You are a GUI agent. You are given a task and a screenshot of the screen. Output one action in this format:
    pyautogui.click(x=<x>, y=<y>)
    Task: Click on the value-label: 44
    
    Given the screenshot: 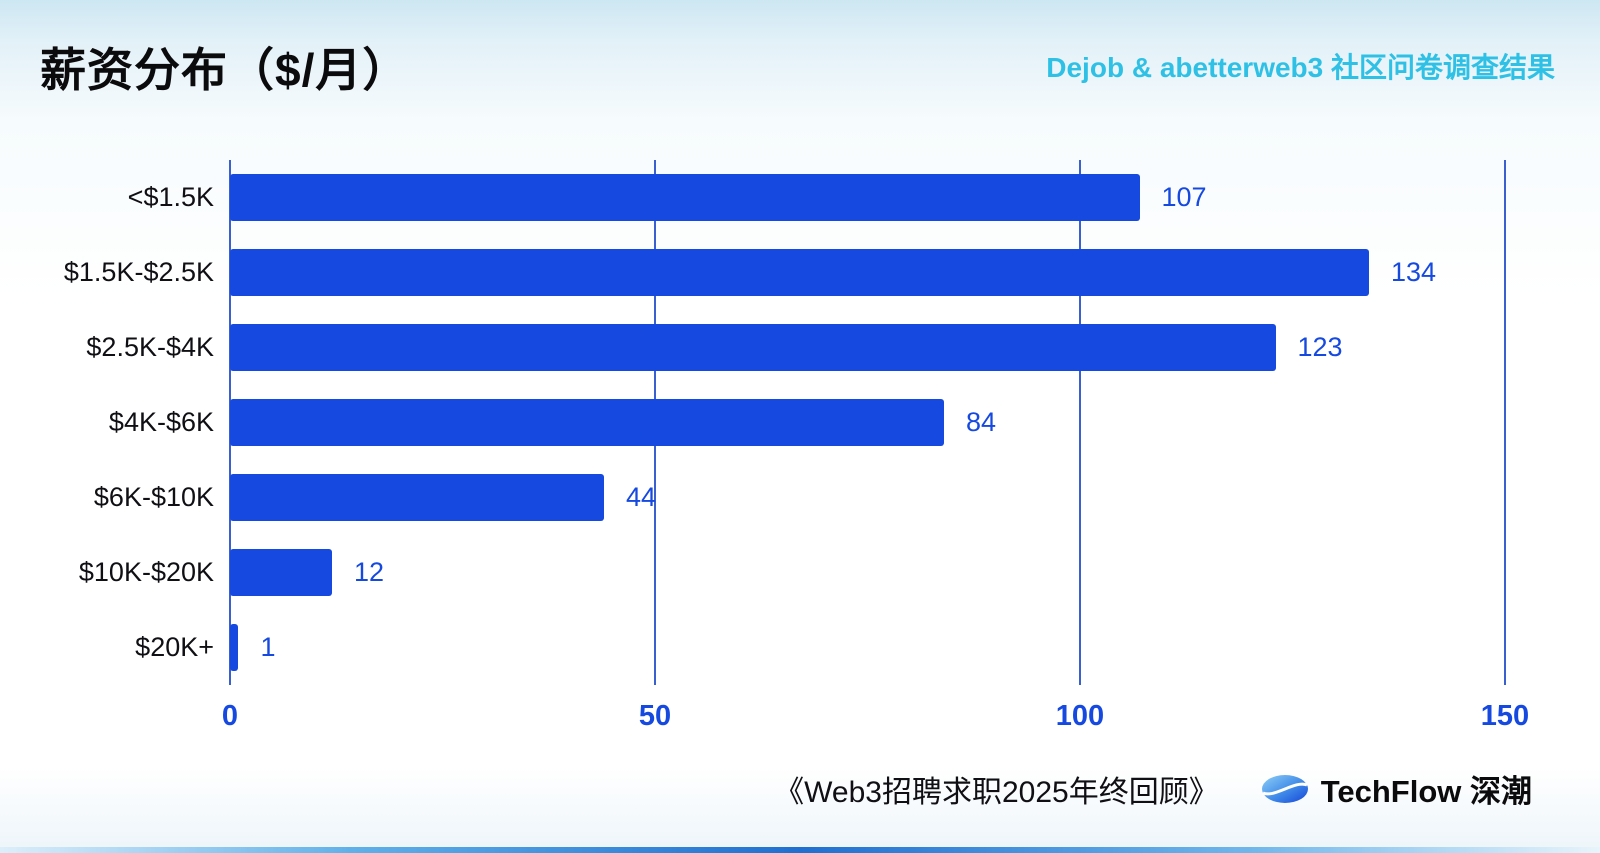 What is the action you would take?
    pyautogui.click(x=641, y=497)
    